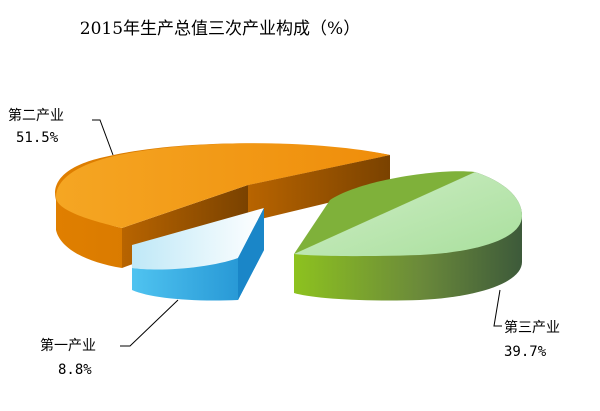  Describe the element at coordinates (532, 327) in the screenshot. I see `label-tertiary-name: 第三产业` at that location.